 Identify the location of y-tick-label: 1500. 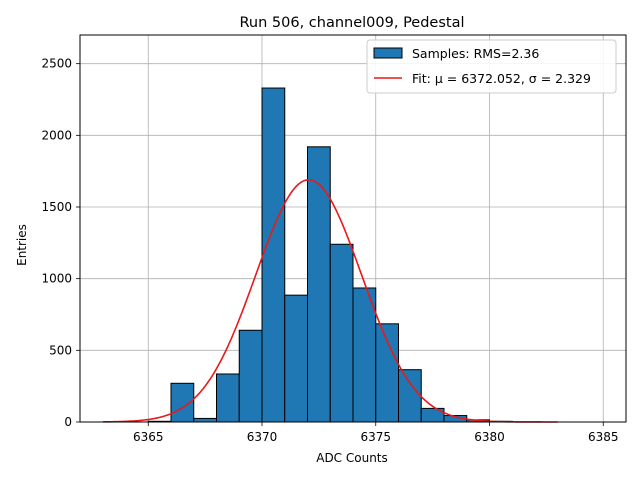
(56, 207).